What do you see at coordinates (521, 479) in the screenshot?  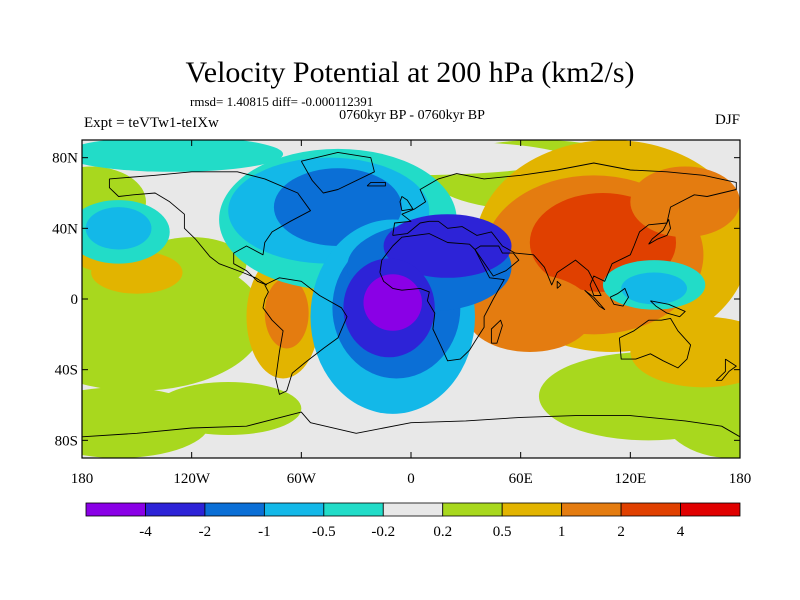 I see `x-tick-label: 60E` at bounding box center [521, 479].